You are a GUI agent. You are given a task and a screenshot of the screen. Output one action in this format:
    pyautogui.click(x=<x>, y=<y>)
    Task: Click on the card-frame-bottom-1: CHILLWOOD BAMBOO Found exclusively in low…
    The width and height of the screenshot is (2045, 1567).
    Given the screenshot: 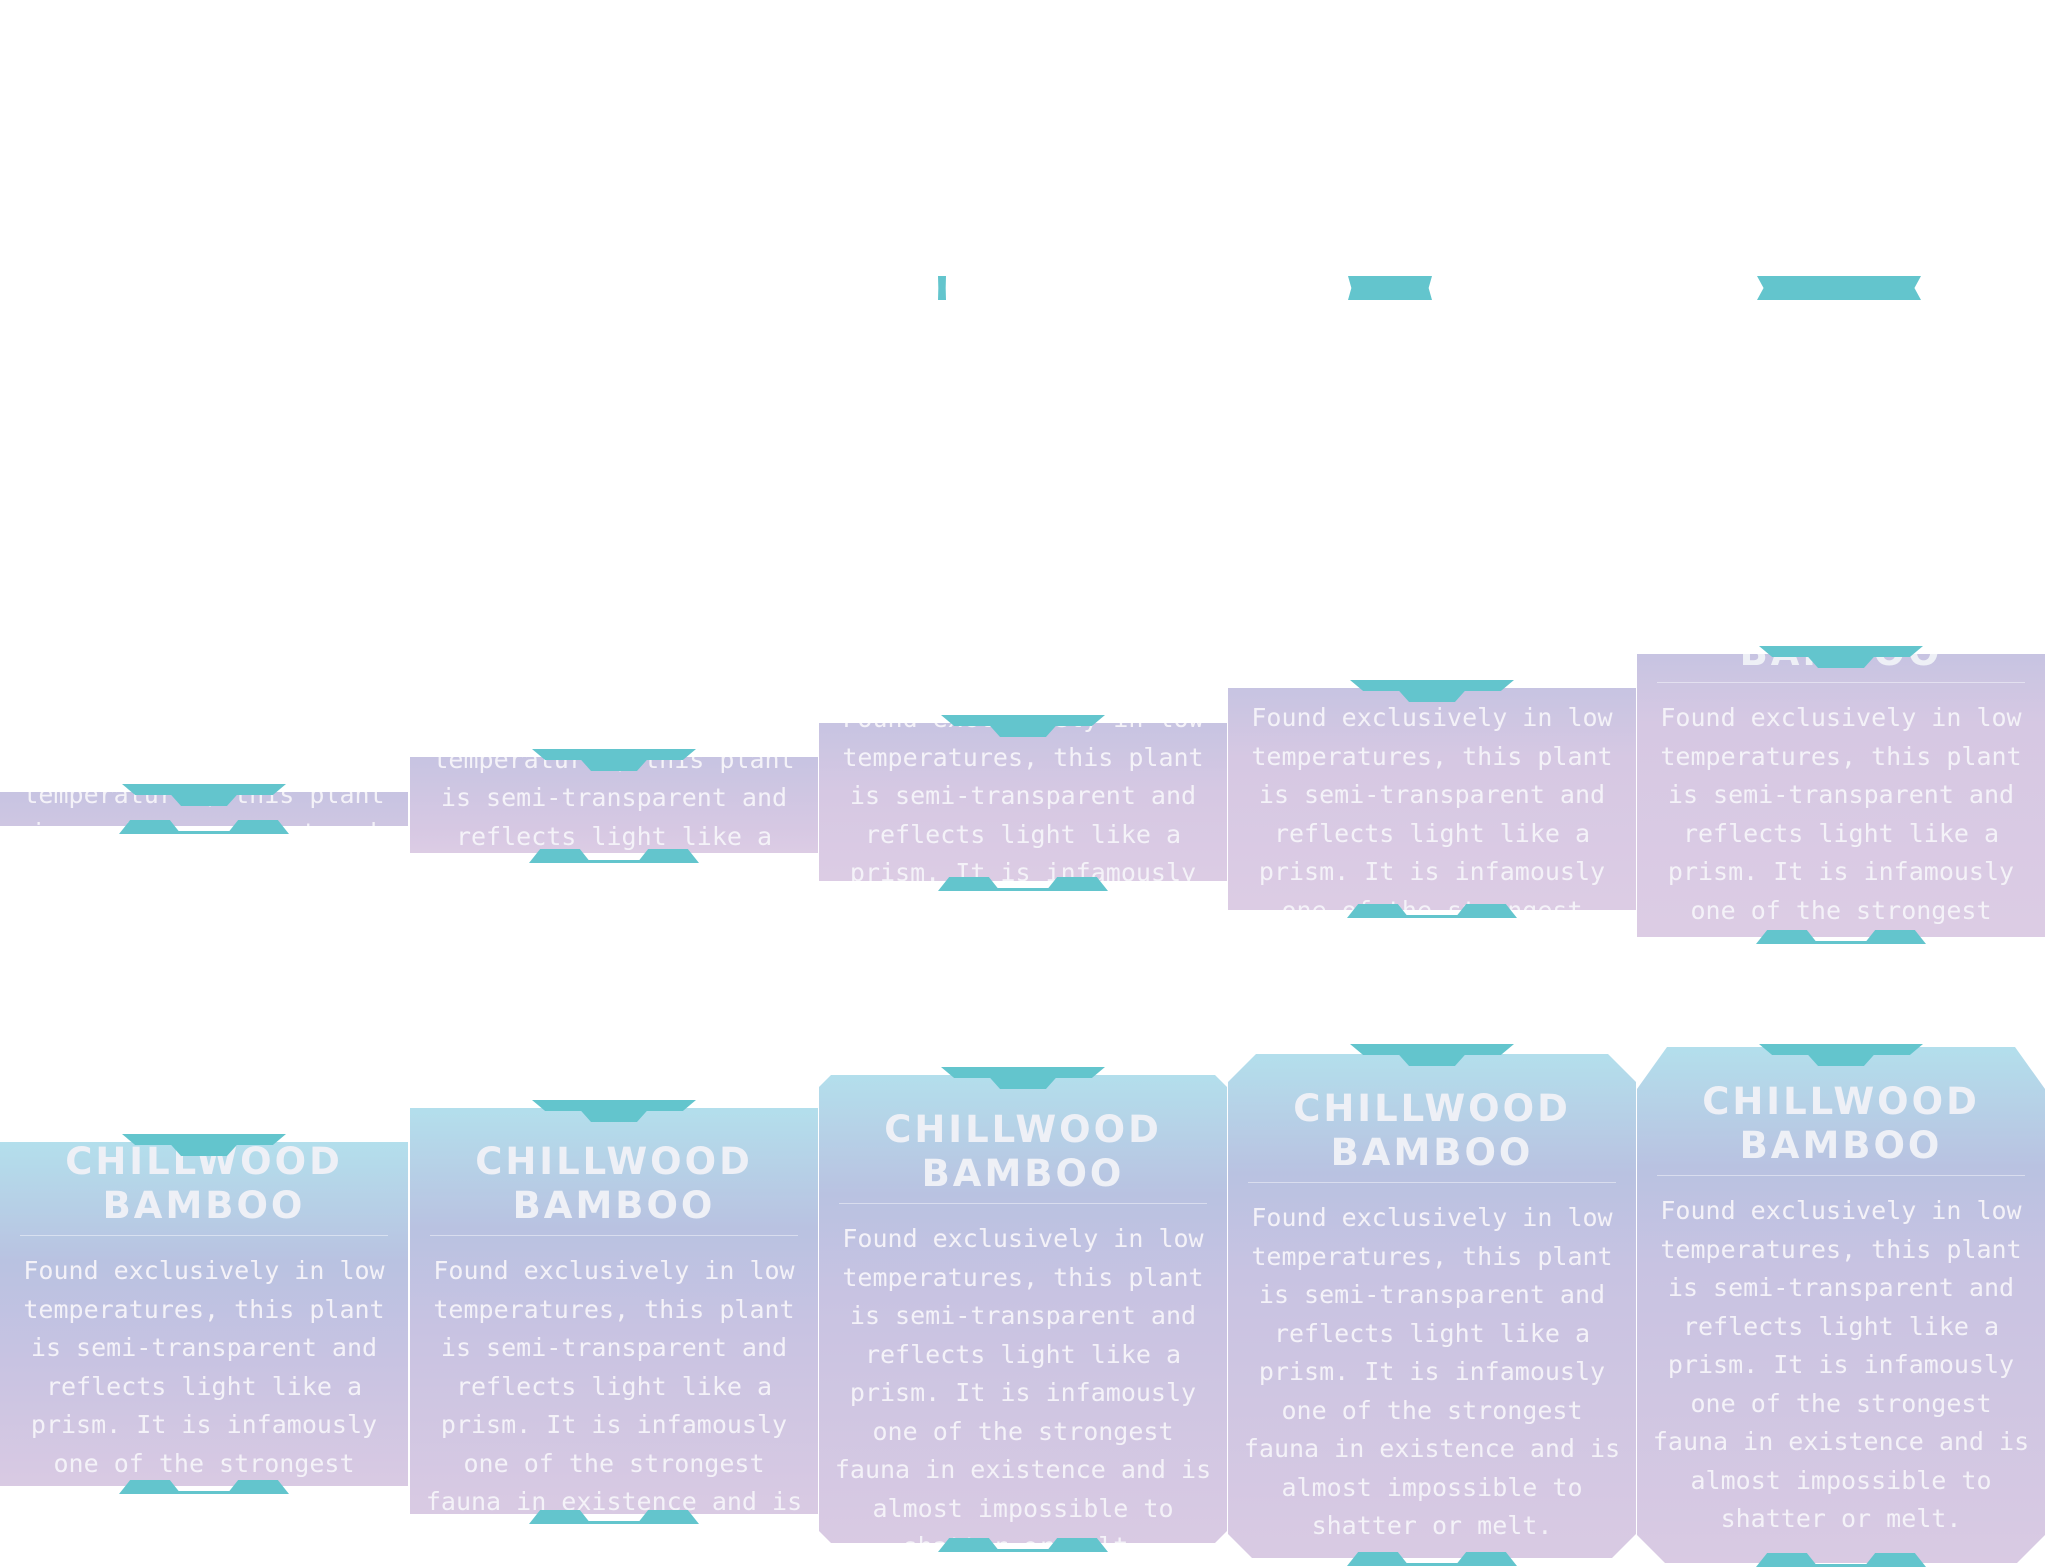 What is the action you would take?
    pyautogui.click(x=204, y=1314)
    